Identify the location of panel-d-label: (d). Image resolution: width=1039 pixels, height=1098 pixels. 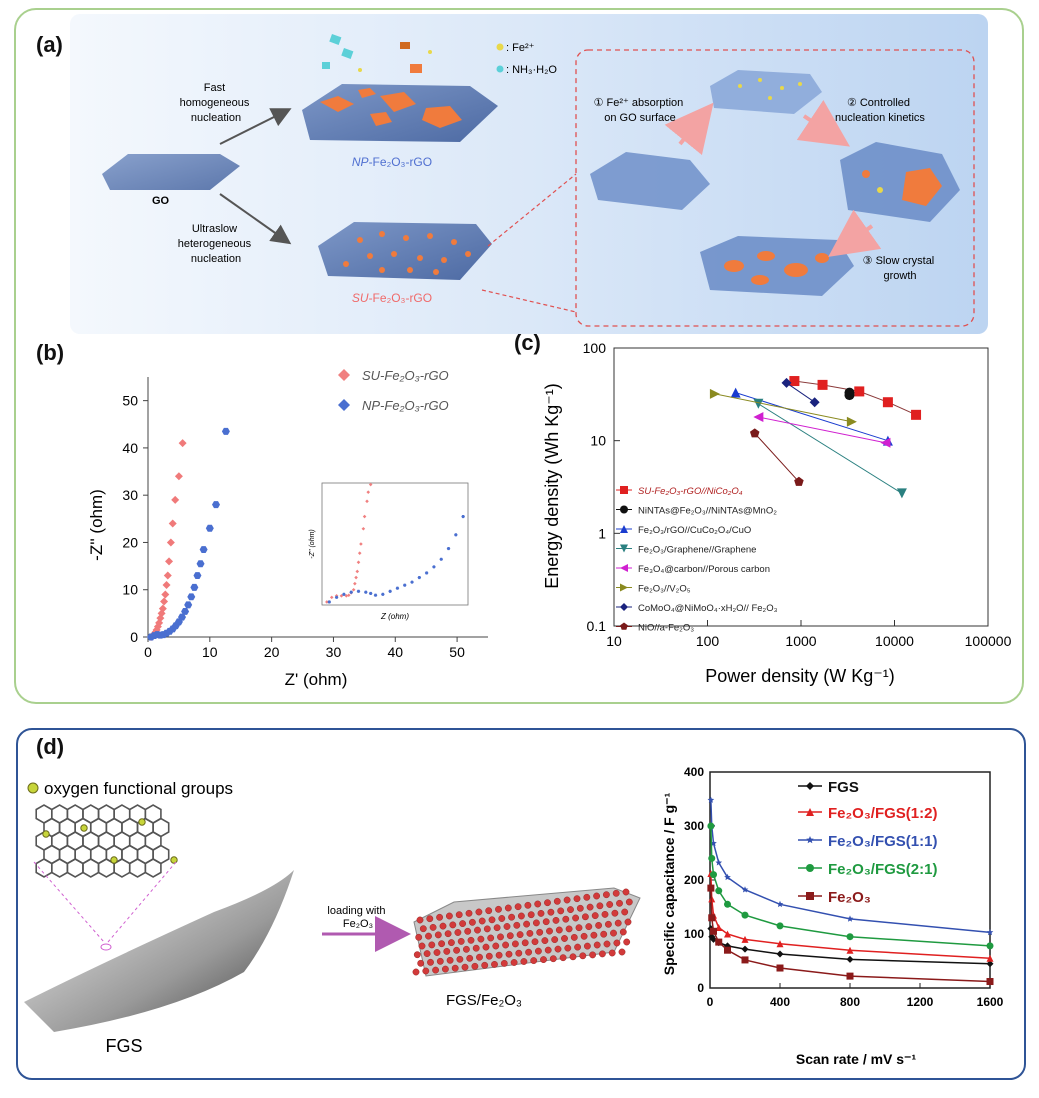
(50, 746).